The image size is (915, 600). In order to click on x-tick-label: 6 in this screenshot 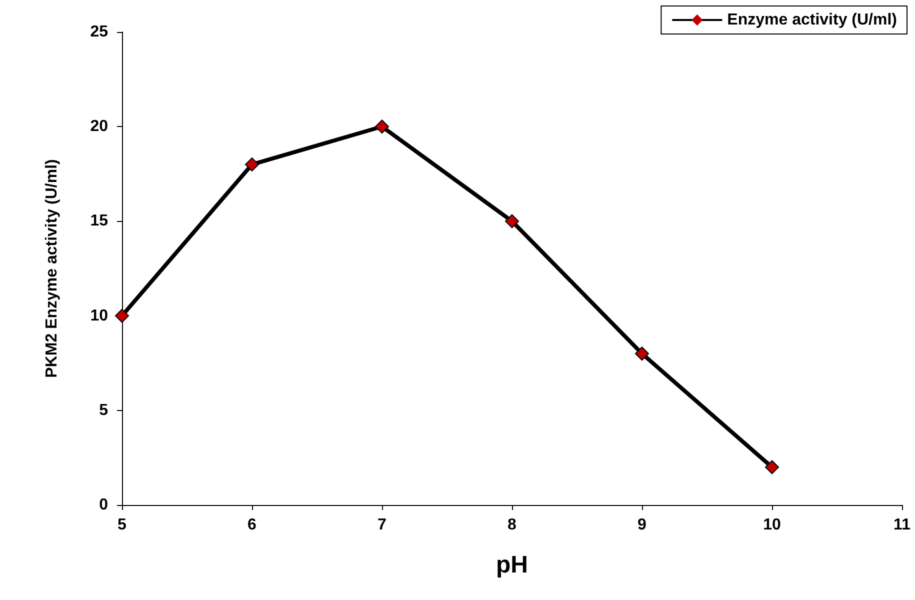, I will do `click(252, 525)`.